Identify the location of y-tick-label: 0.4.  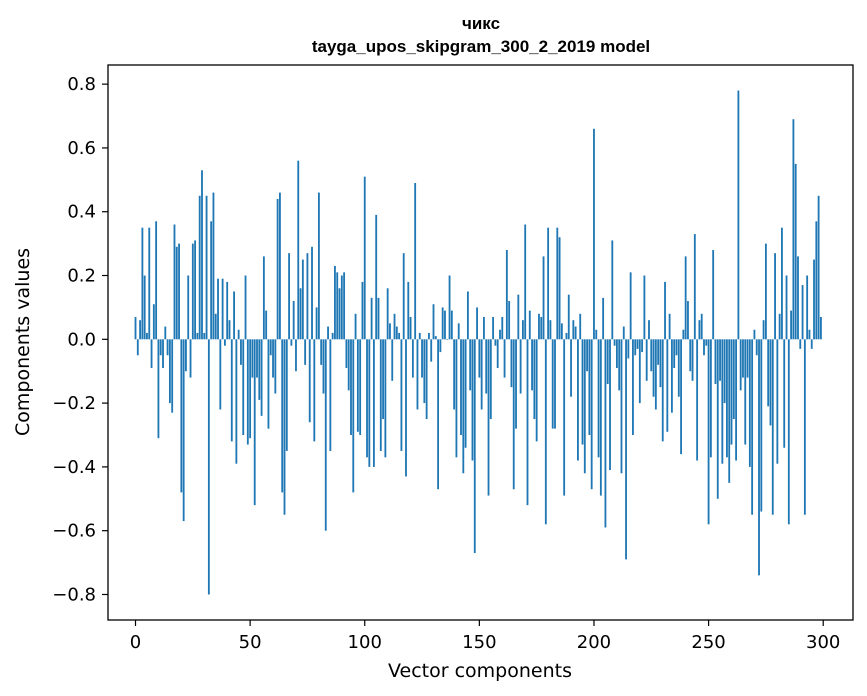
(81, 212).